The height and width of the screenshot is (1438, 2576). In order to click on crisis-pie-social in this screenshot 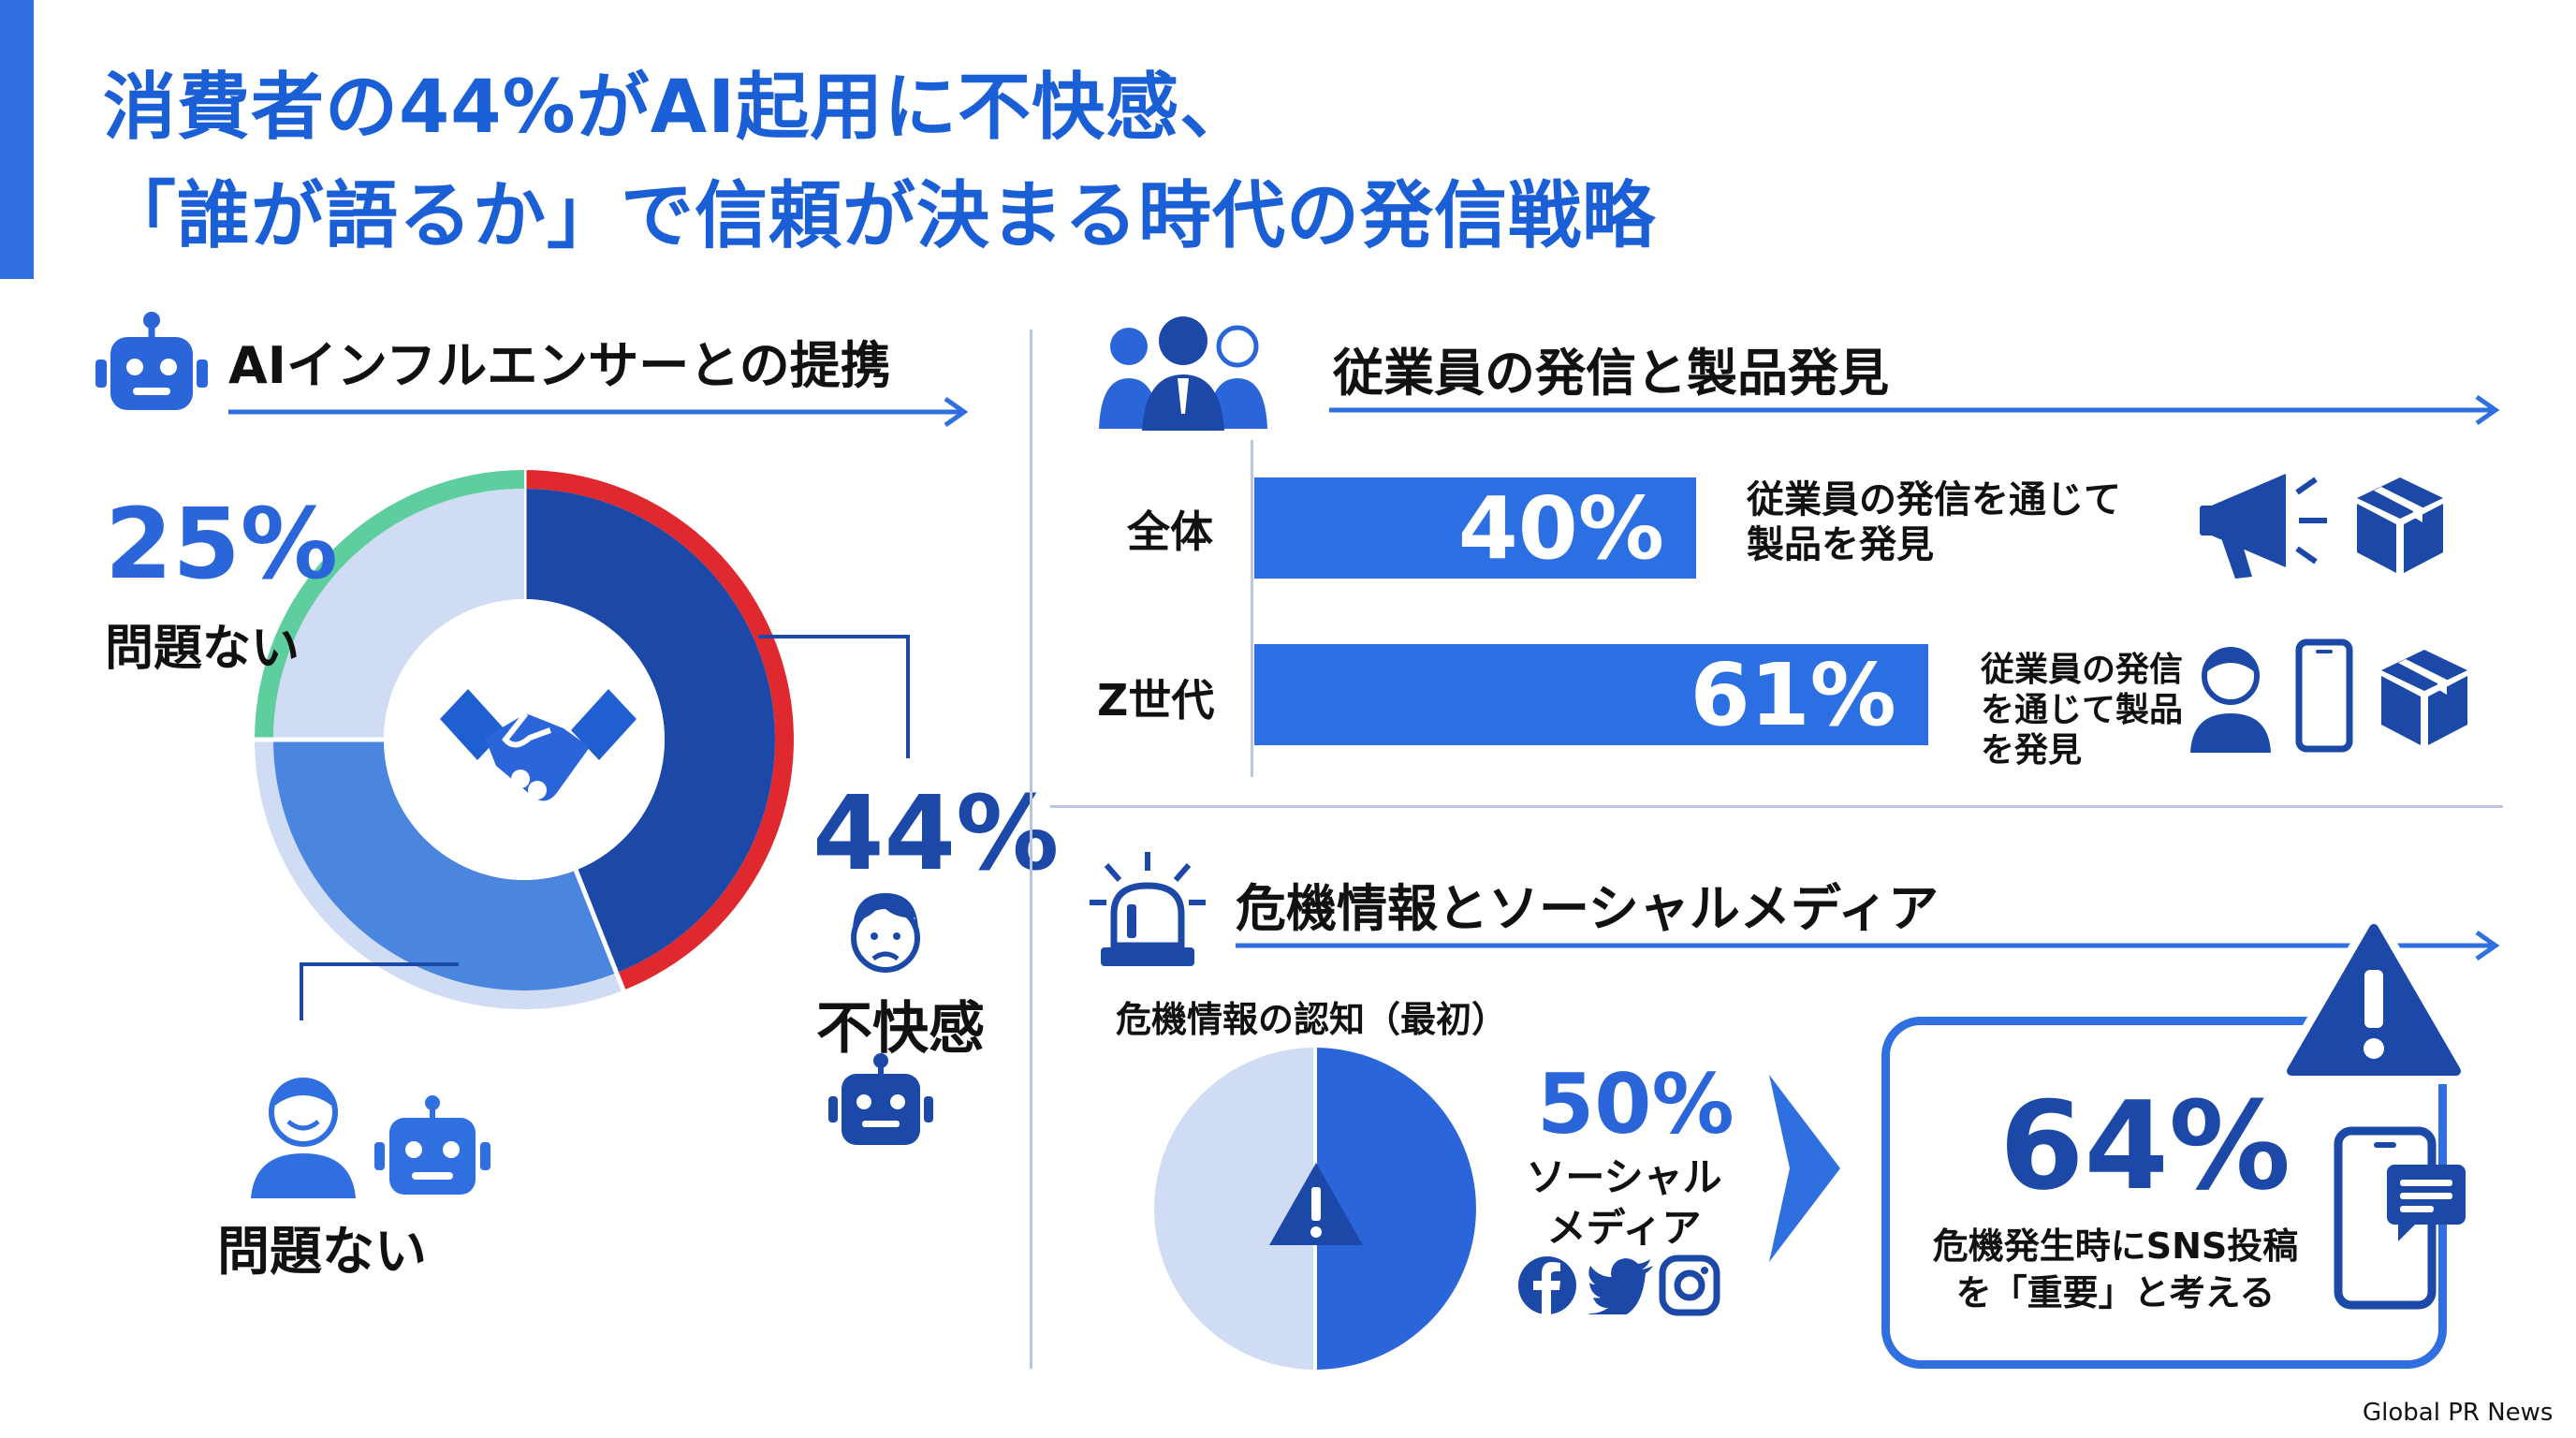, I will do `click(1395, 1209)`.